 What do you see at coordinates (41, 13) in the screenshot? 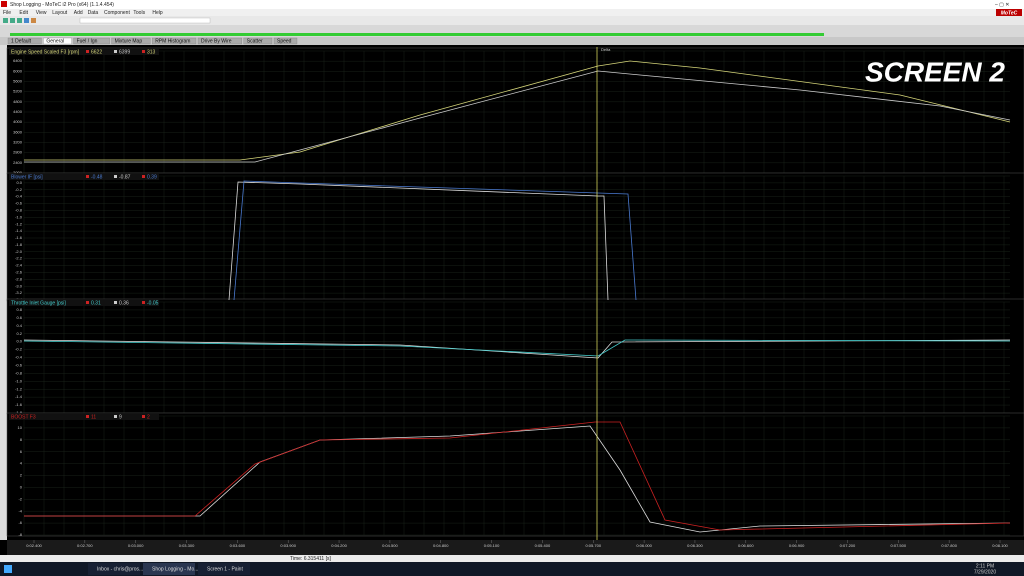
I see `menu-item: View` at bounding box center [41, 13].